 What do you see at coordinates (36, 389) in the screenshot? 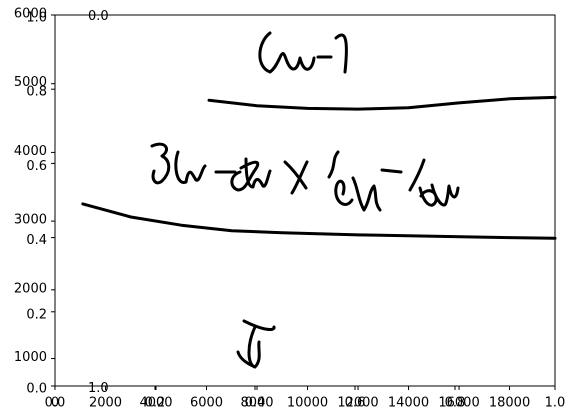
I see `y-tick-label-norm-0.0: 0.0` at bounding box center [36, 389].